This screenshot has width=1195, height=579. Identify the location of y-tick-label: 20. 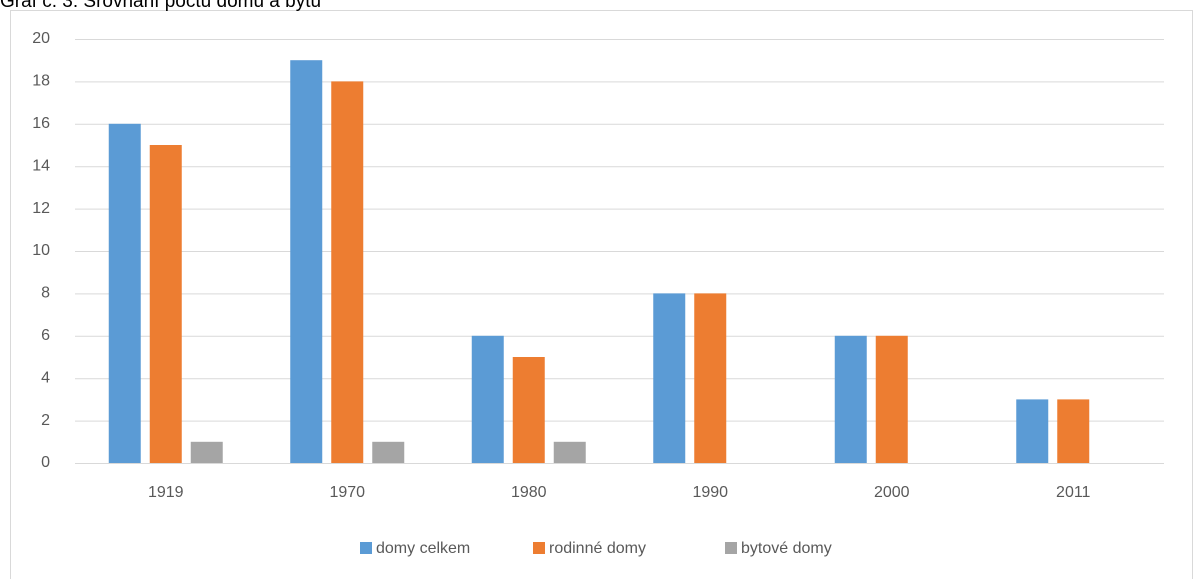
(41, 38).